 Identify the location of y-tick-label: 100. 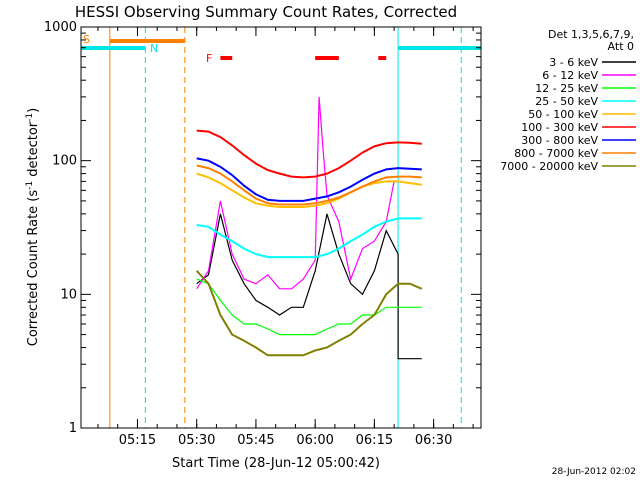
(64, 161).